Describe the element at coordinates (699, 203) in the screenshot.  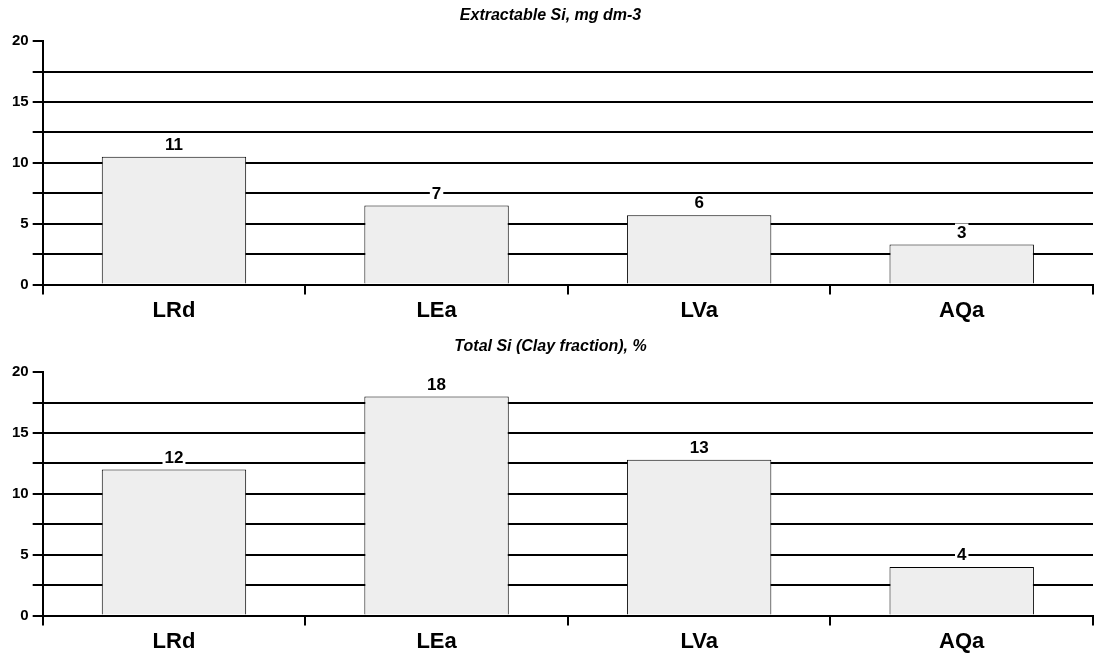
I see `data-label: 6` at that location.